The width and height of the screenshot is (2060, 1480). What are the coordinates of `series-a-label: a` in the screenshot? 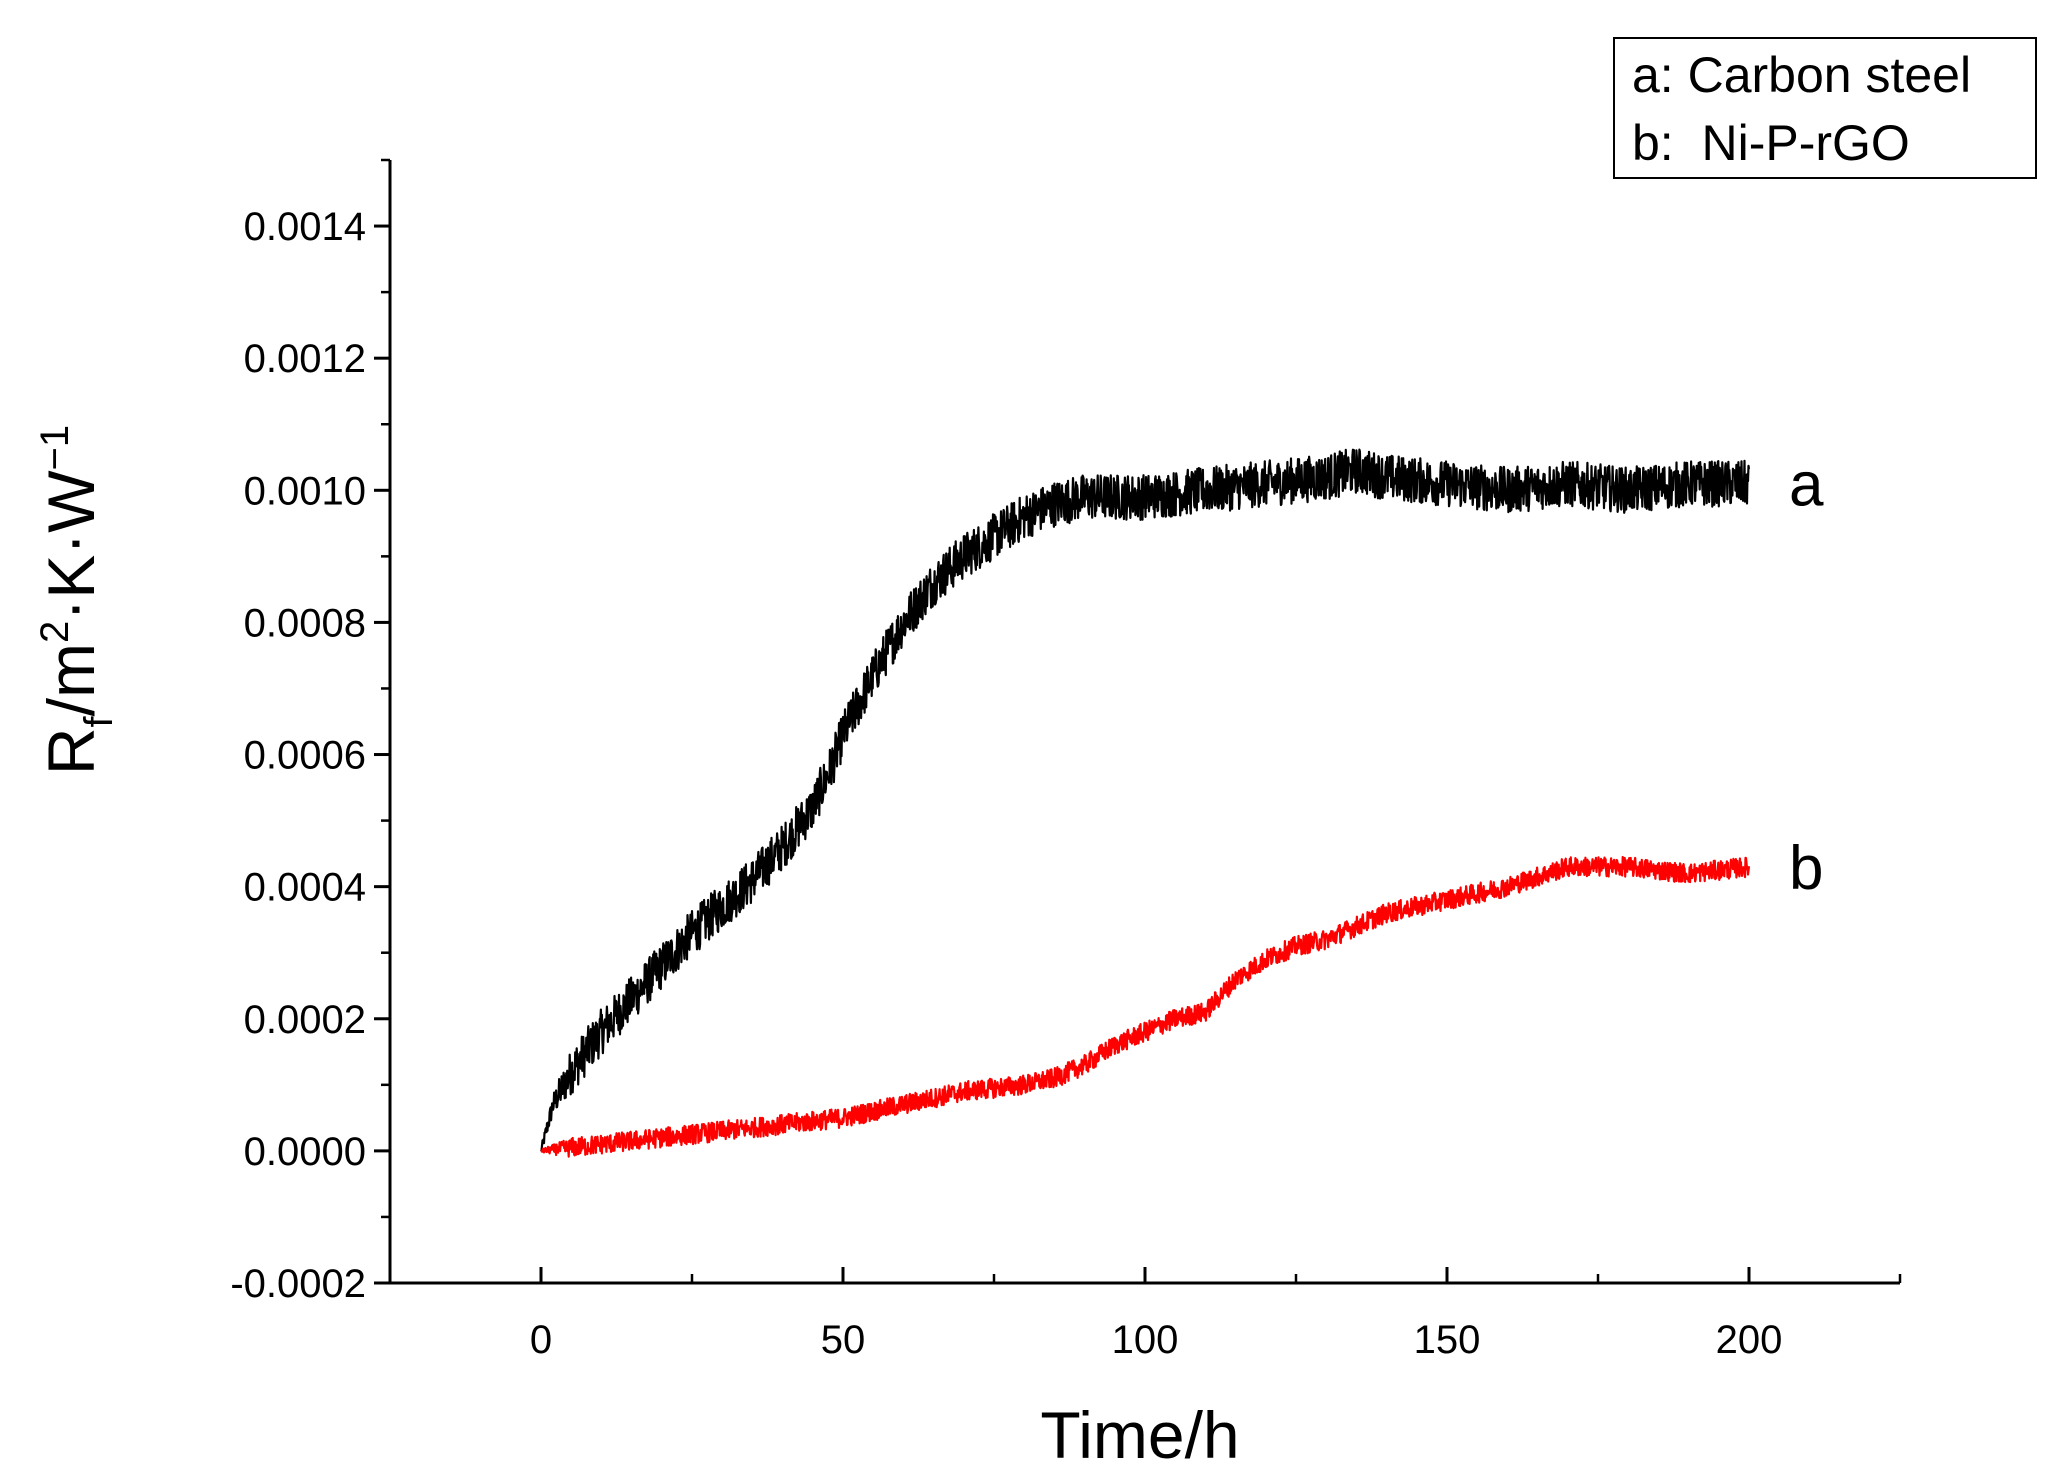 It's located at (1806, 485).